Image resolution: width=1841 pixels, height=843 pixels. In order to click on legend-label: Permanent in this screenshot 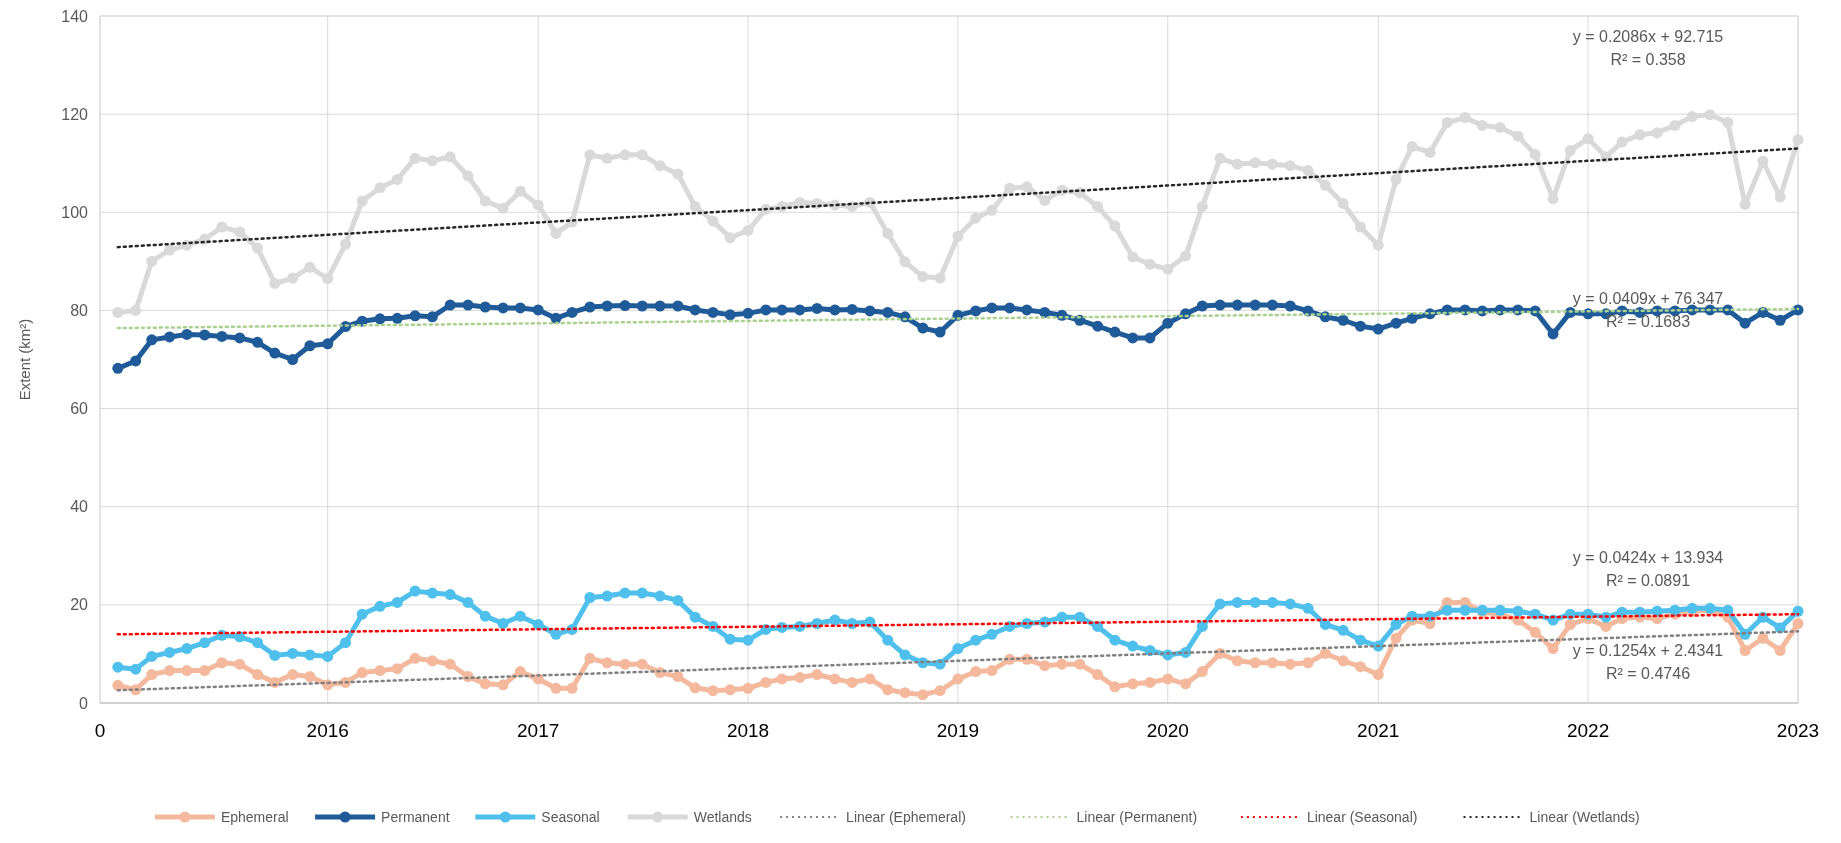, I will do `click(415, 816)`.